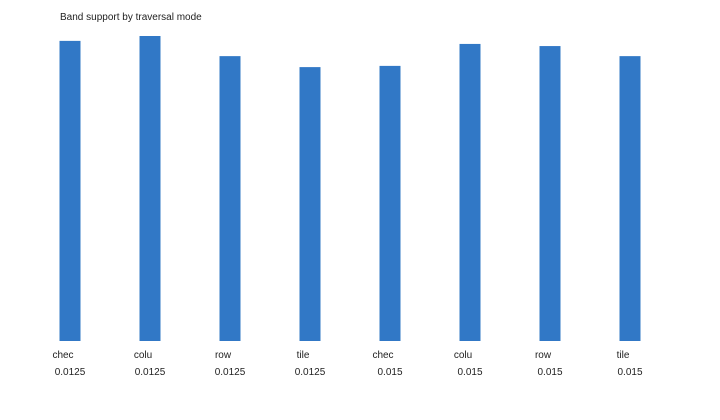 The image size is (720, 420). What do you see at coordinates (143, 355) in the screenshot?
I see `category-label-1-line-0: colu` at bounding box center [143, 355].